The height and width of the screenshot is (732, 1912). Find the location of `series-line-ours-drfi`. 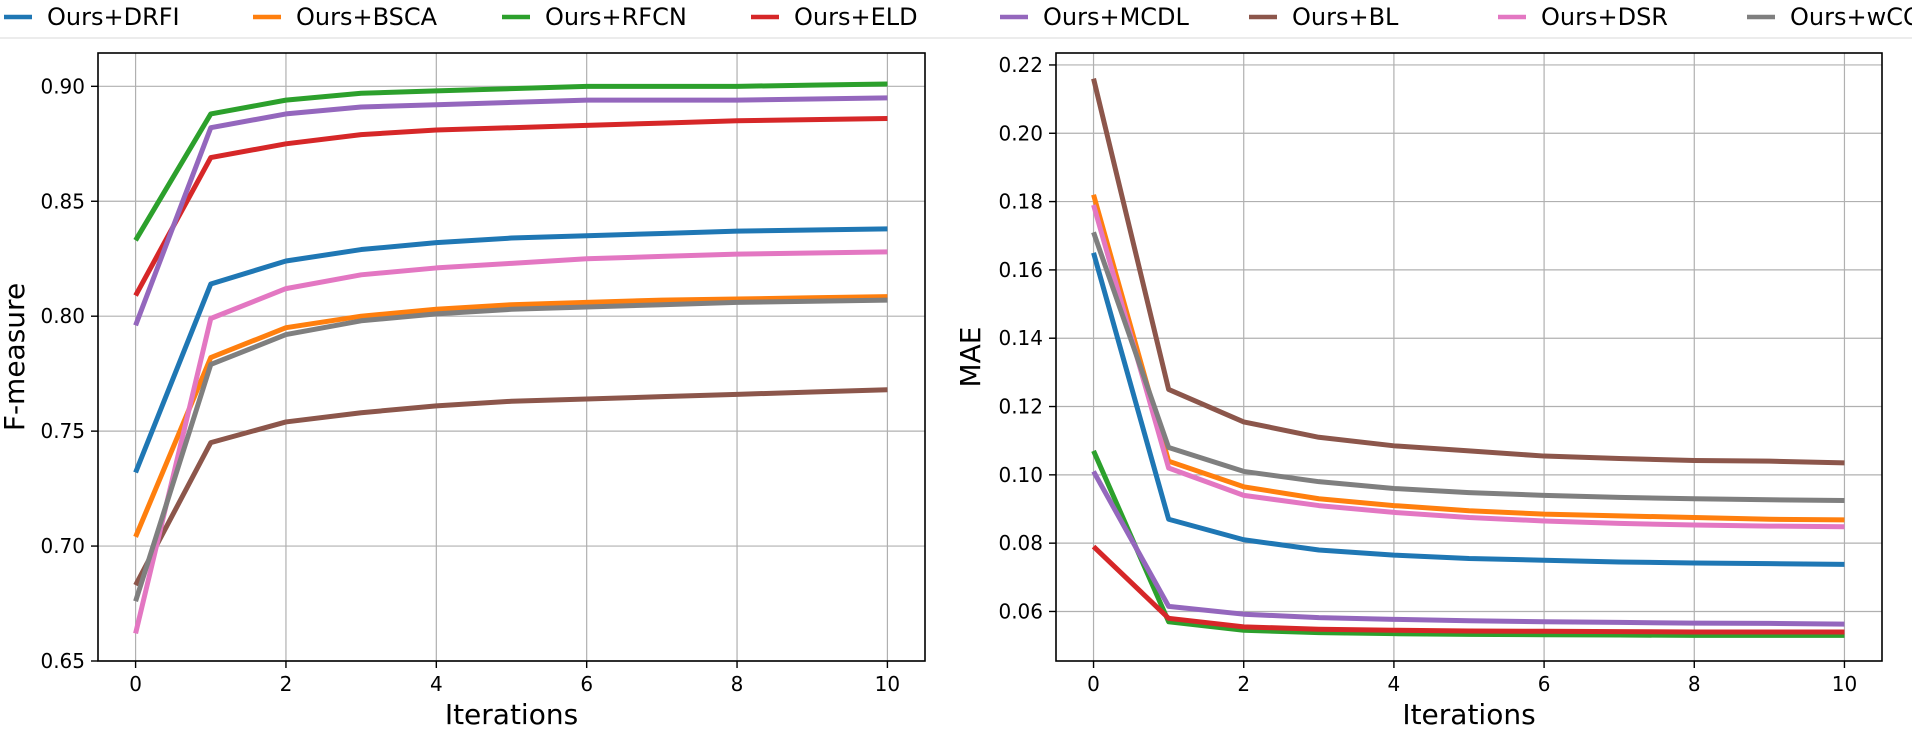

series-line-ours-drfi is located at coordinates (510, 350).